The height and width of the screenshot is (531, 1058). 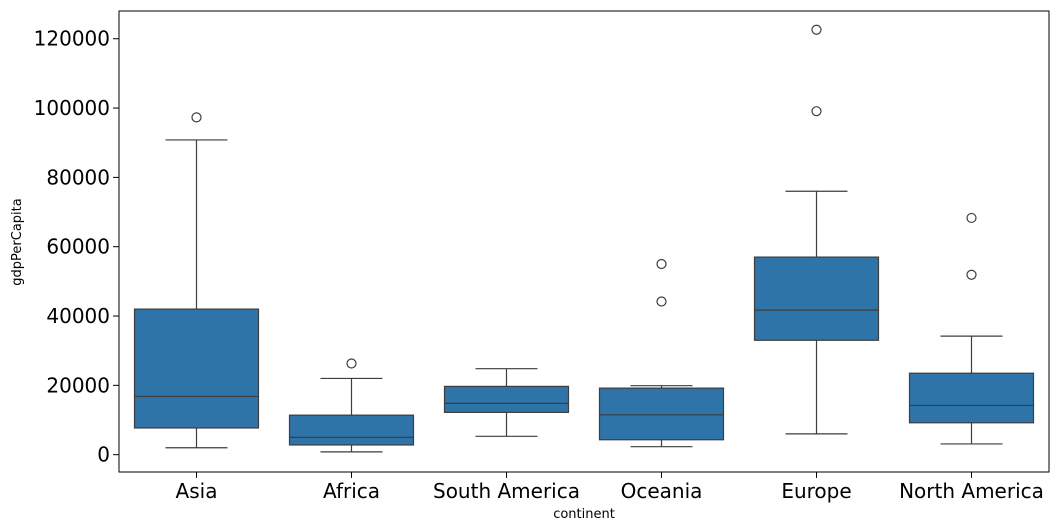 I want to click on y-tick-label: 60000, so click(x=78, y=247).